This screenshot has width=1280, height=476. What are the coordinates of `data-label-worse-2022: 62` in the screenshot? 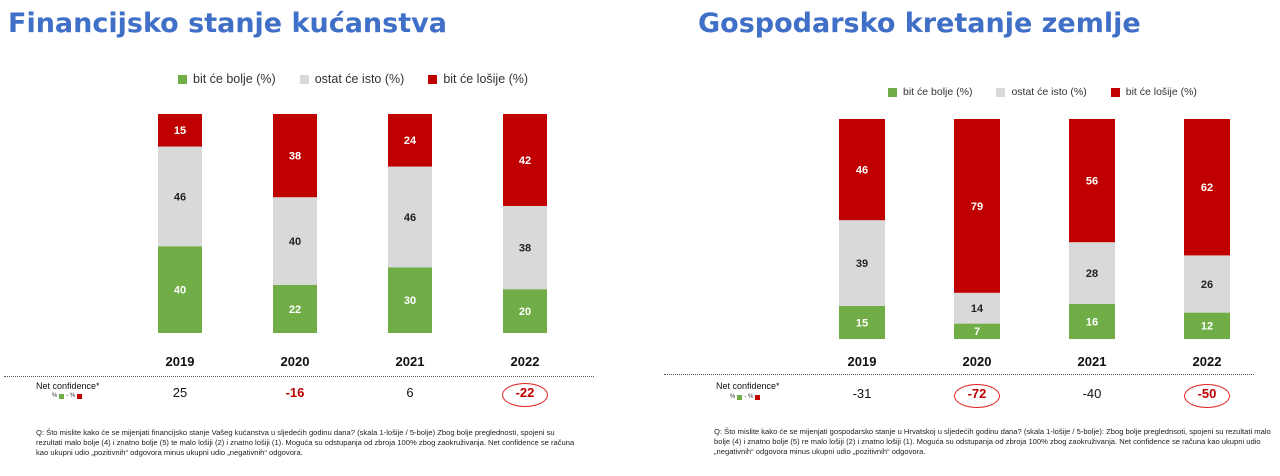 It's located at (1207, 188).